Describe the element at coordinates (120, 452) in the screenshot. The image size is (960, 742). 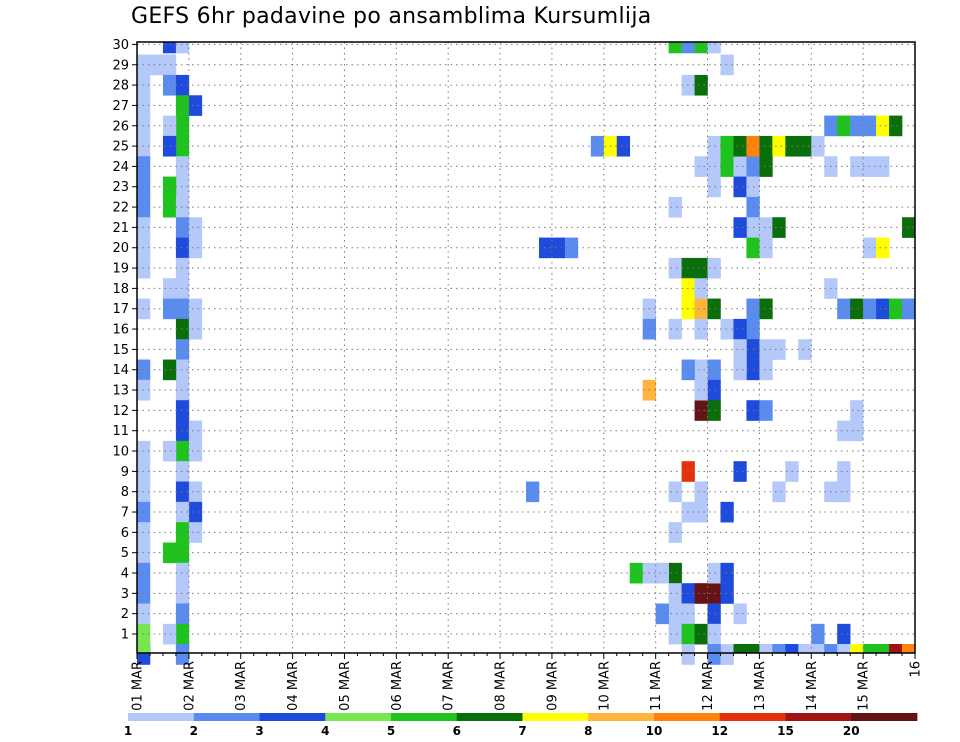
I see `y-tick-label: 10` at that location.